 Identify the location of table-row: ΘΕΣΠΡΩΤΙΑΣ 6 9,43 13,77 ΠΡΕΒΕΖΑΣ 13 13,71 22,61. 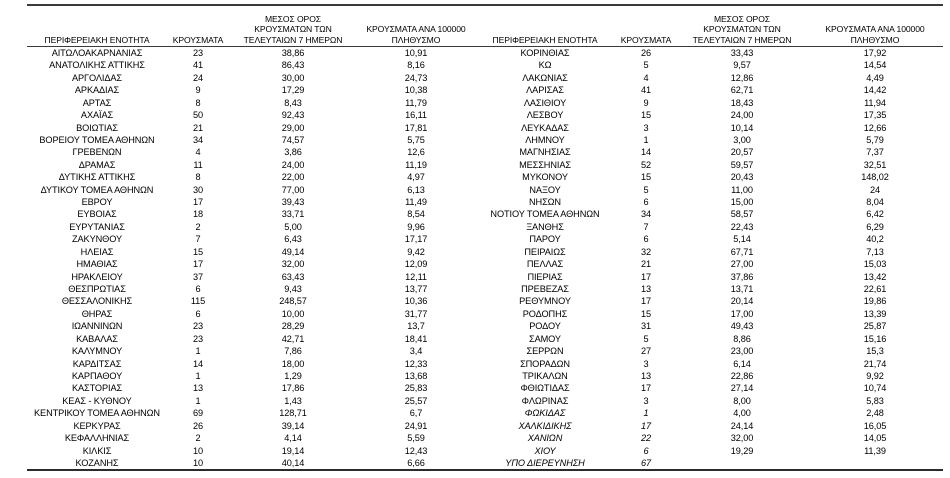
(485, 289).